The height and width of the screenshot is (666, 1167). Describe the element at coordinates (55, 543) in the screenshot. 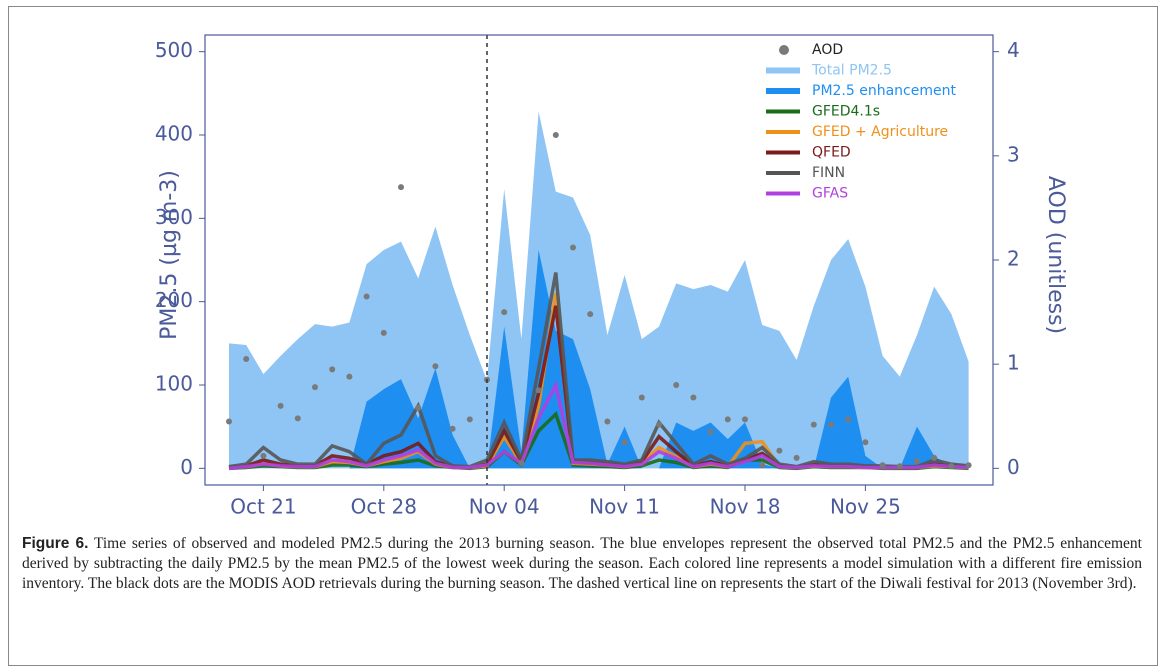

I see `caption-label: Figure 6.` at that location.